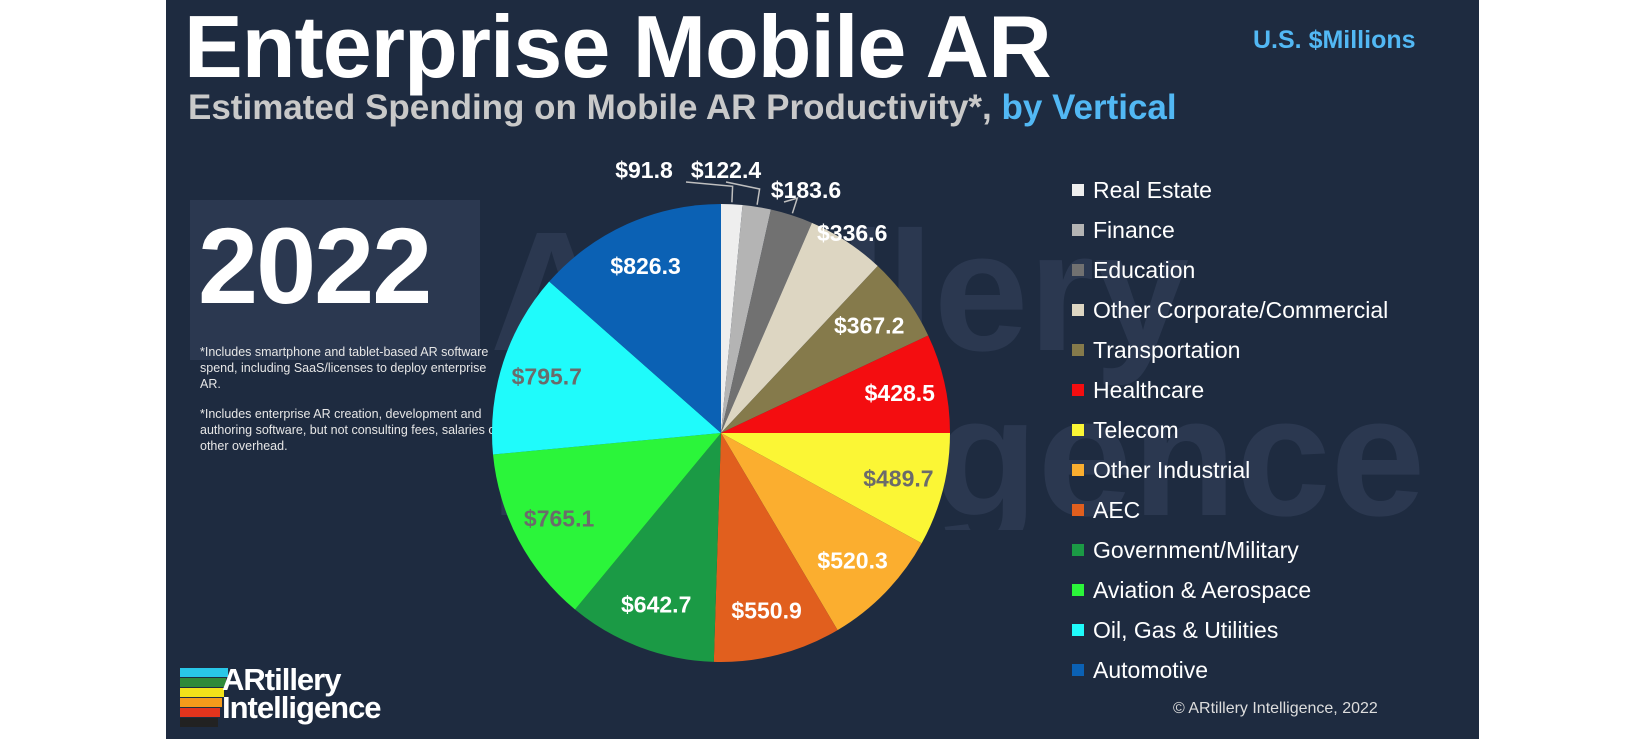  Describe the element at coordinates (644, 170) in the screenshot. I see `data-label-real-estate: $91.8` at that location.